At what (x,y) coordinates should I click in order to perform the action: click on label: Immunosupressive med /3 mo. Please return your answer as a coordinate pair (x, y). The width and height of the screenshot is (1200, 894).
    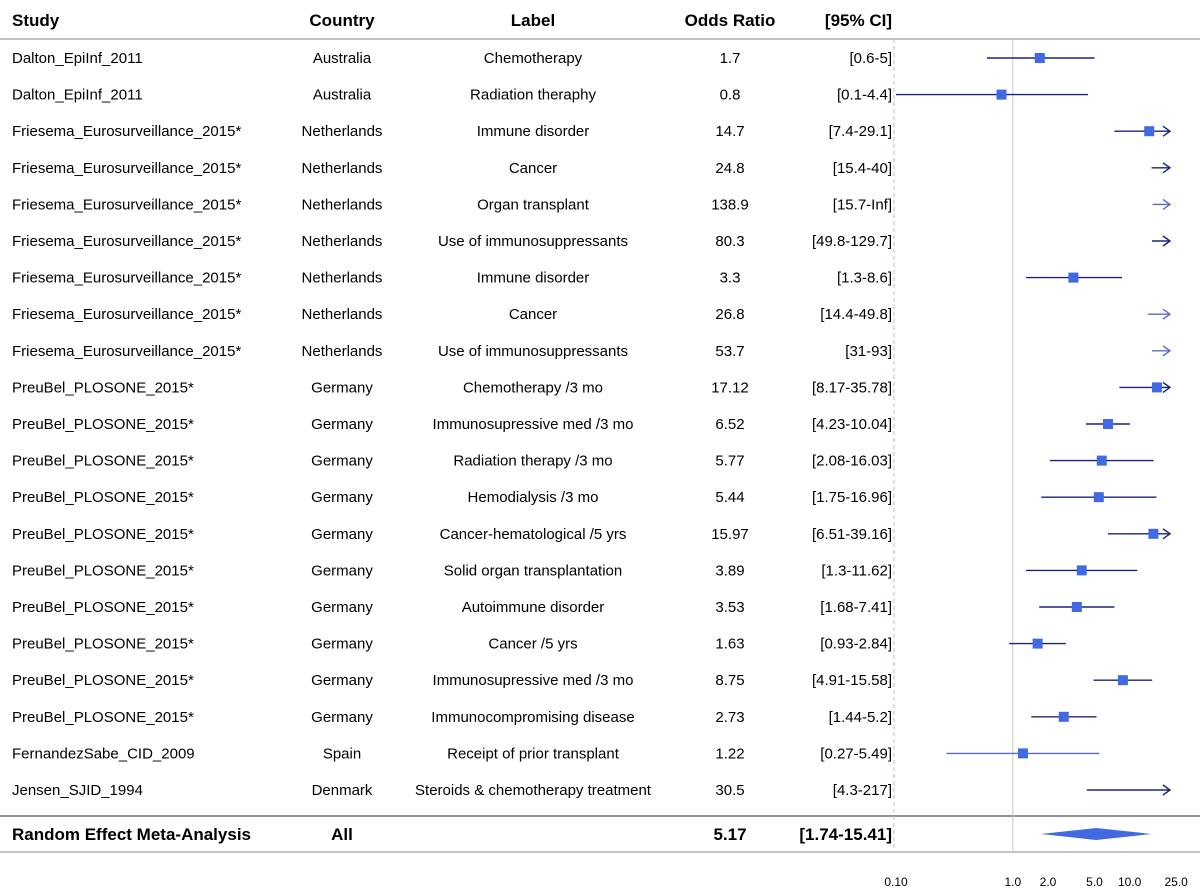
    Looking at the image, I should click on (533, 424).